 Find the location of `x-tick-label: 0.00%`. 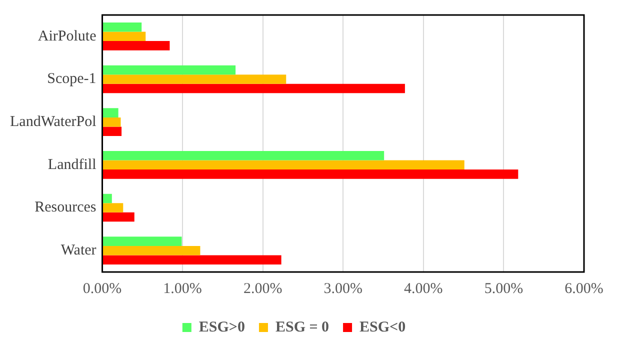

x-tick-label: 0.00% is located at coordinates (102, 288).